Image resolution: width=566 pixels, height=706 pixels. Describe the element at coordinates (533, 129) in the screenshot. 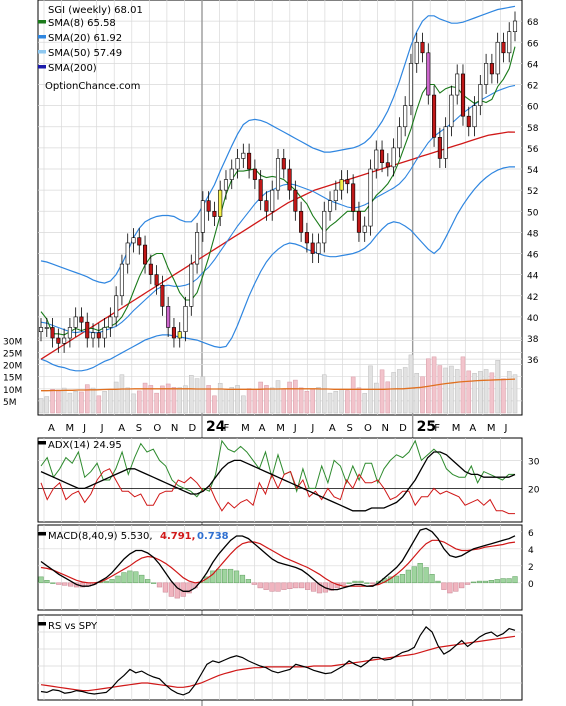

I see `y-tick-label: 58` at that location.